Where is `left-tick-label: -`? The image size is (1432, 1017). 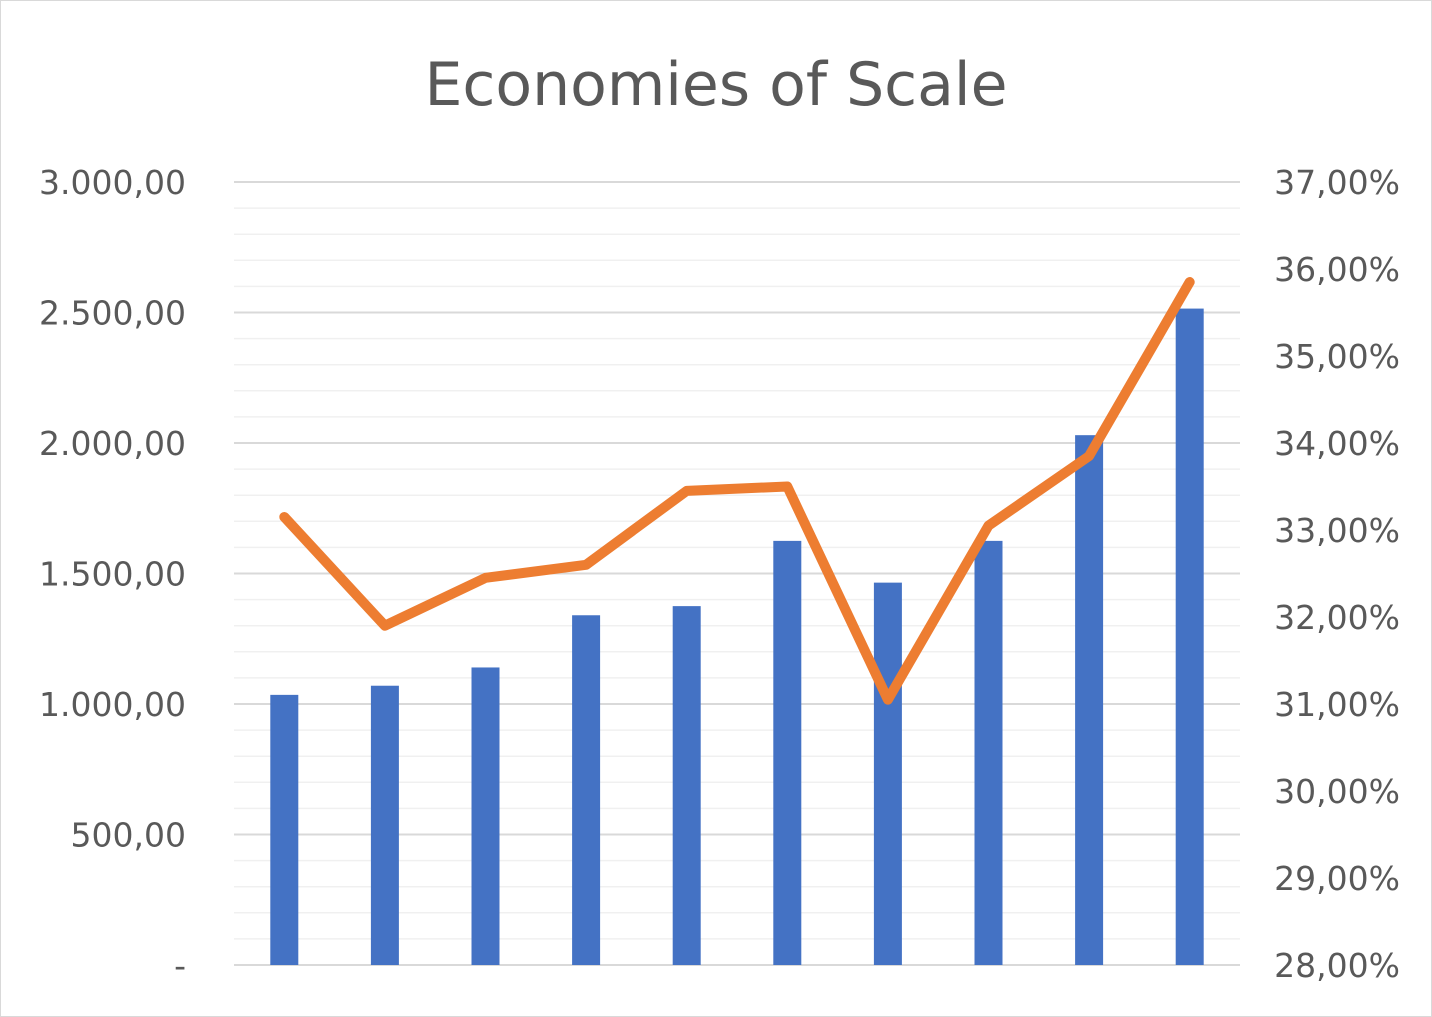
left-tick-label: - is located at coordinates (180, 965).